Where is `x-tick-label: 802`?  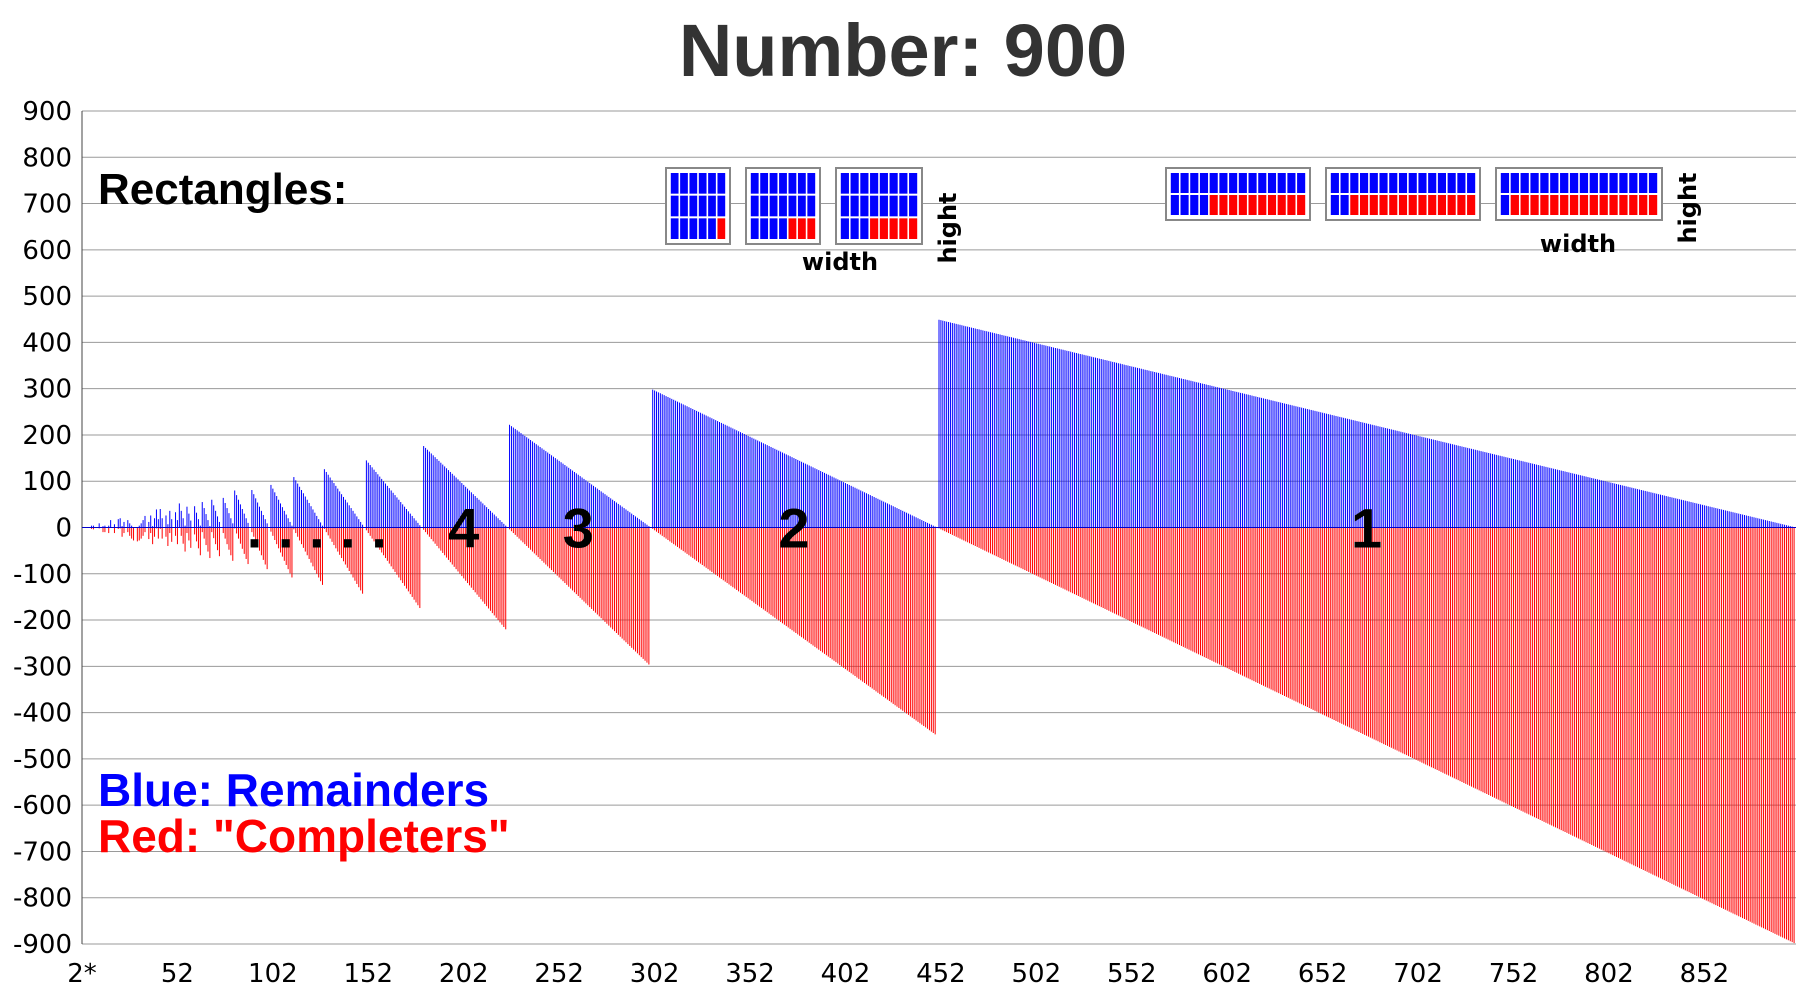
x-tick-label: 802 is located at coordinates (1609, 974).